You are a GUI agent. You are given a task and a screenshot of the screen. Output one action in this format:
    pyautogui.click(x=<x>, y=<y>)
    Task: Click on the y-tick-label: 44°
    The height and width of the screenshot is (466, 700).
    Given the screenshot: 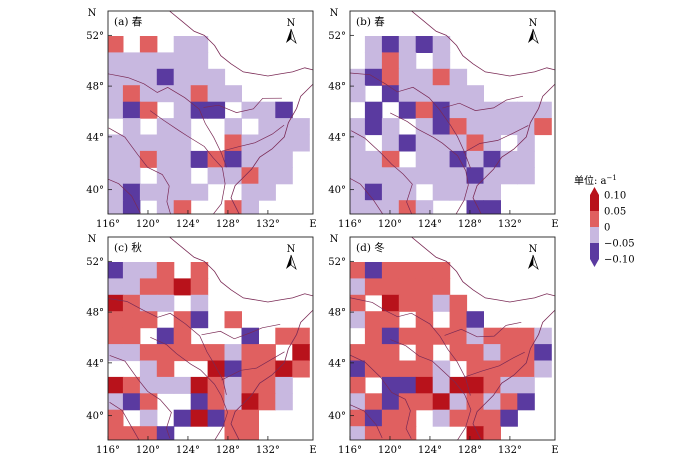 What is the action you would take?
    pyautogui.click(x=337, y=363)
    